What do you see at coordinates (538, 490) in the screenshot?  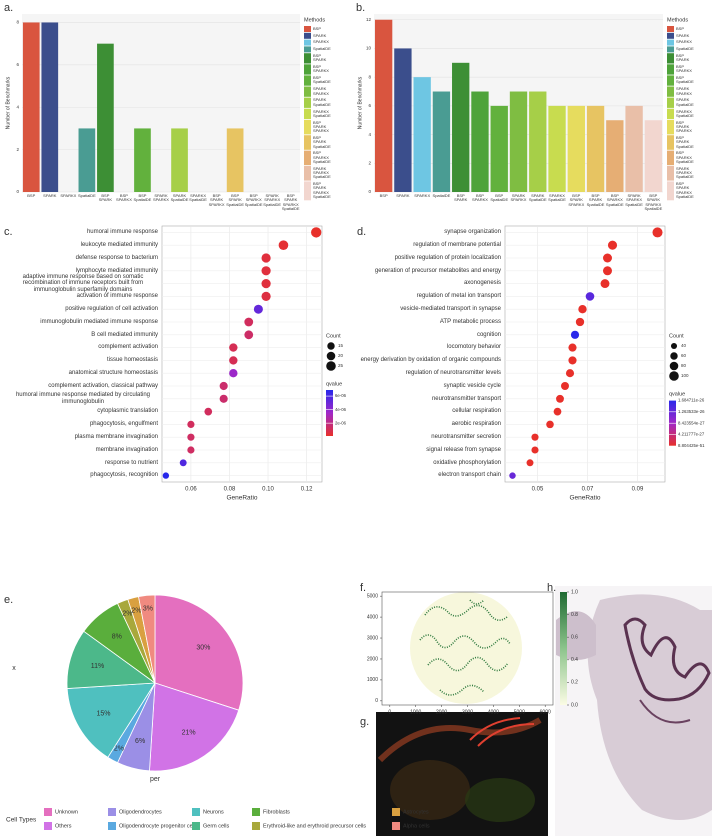 I see `x-tick-label: 0.05` at bounding box center [538, 490].